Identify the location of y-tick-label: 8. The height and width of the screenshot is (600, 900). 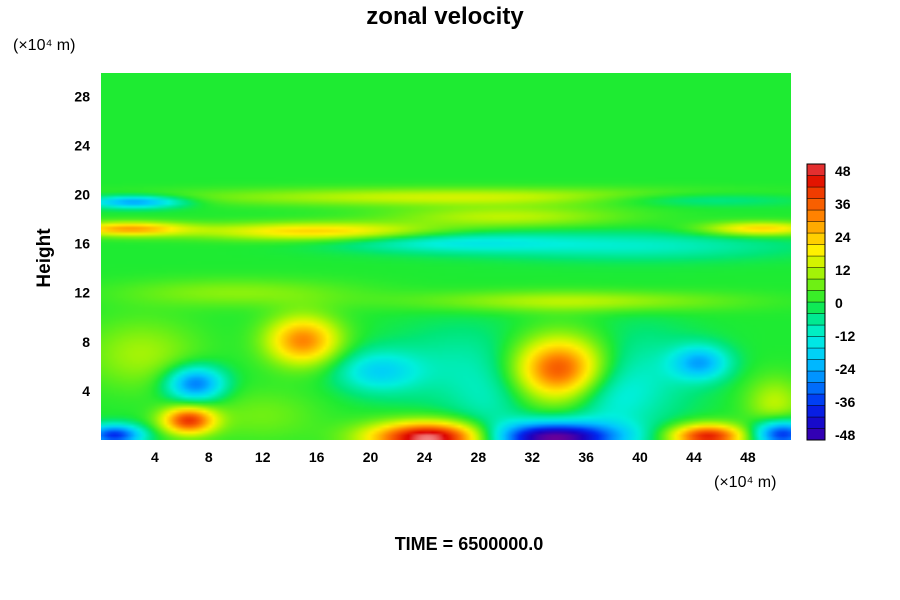
(86, 342).